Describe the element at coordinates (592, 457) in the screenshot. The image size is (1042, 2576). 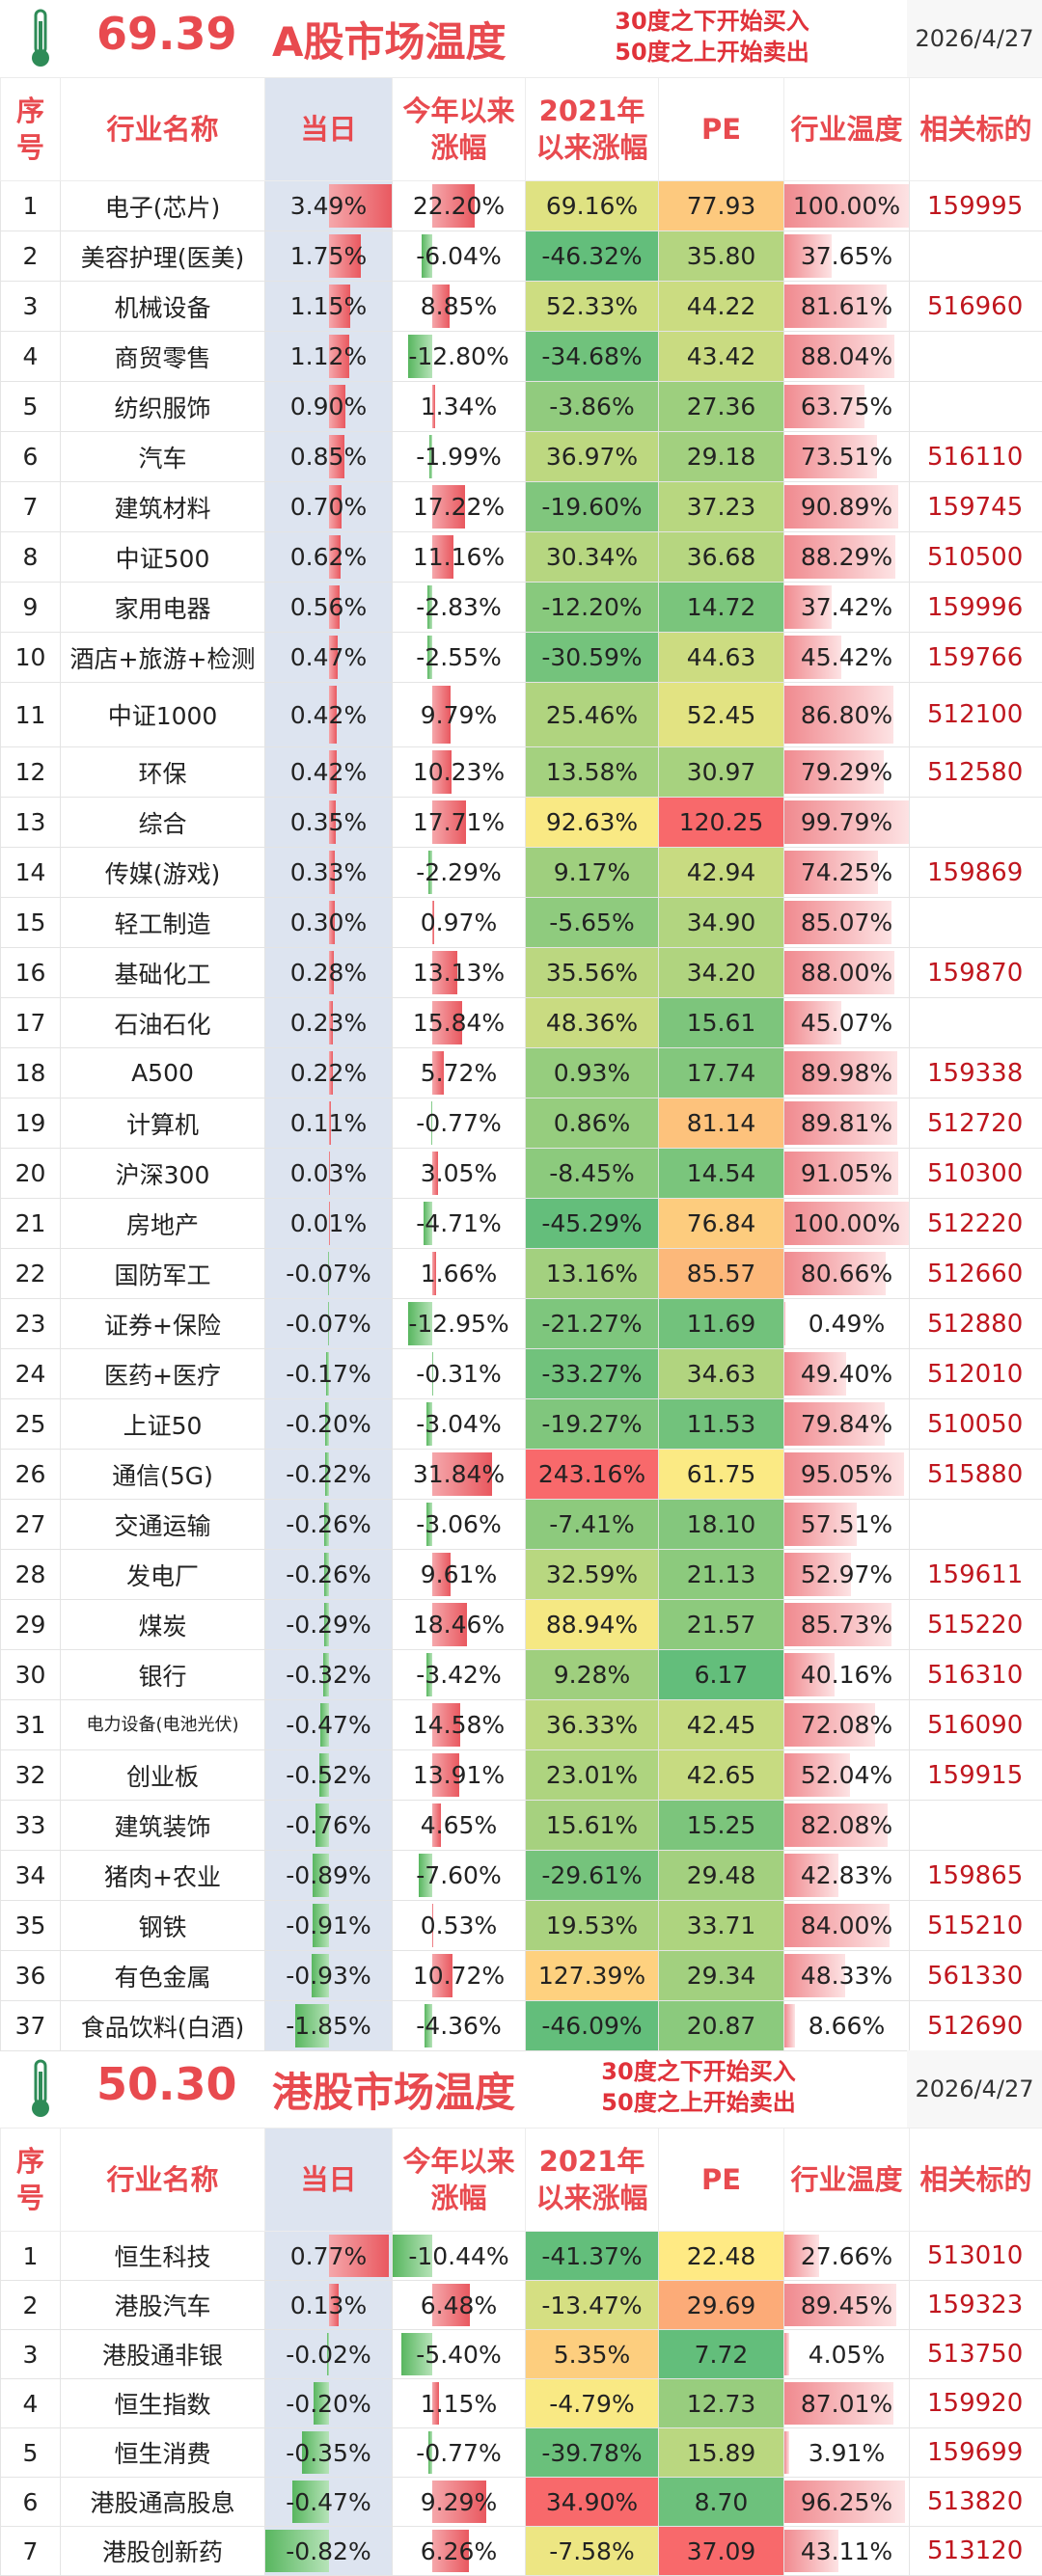
I see `since2021-change: 36.97%` at that location.